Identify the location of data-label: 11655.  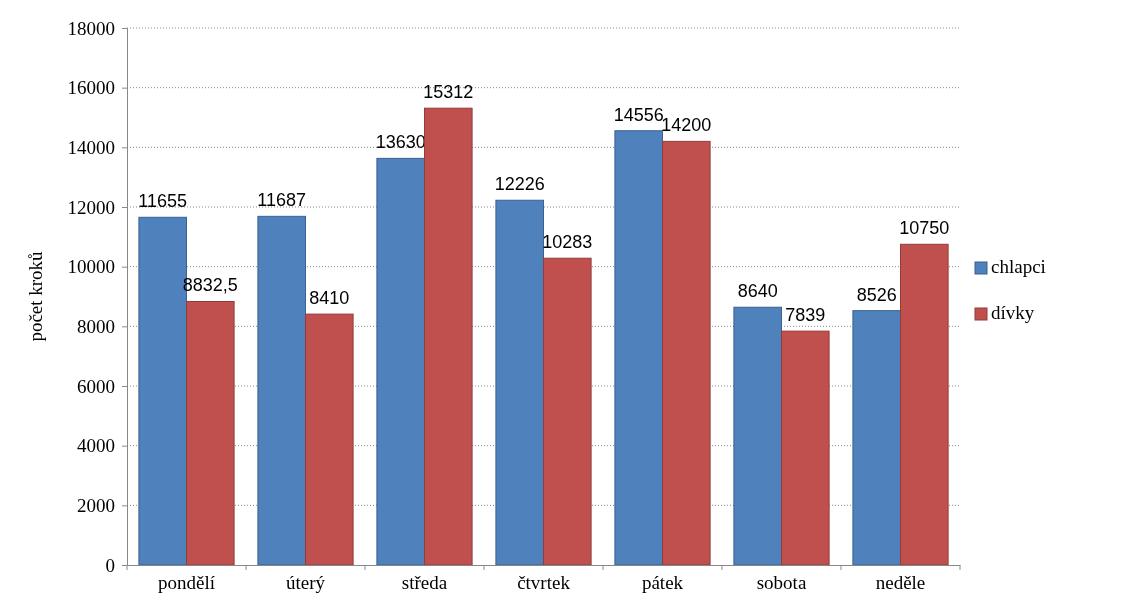
(163, 201).